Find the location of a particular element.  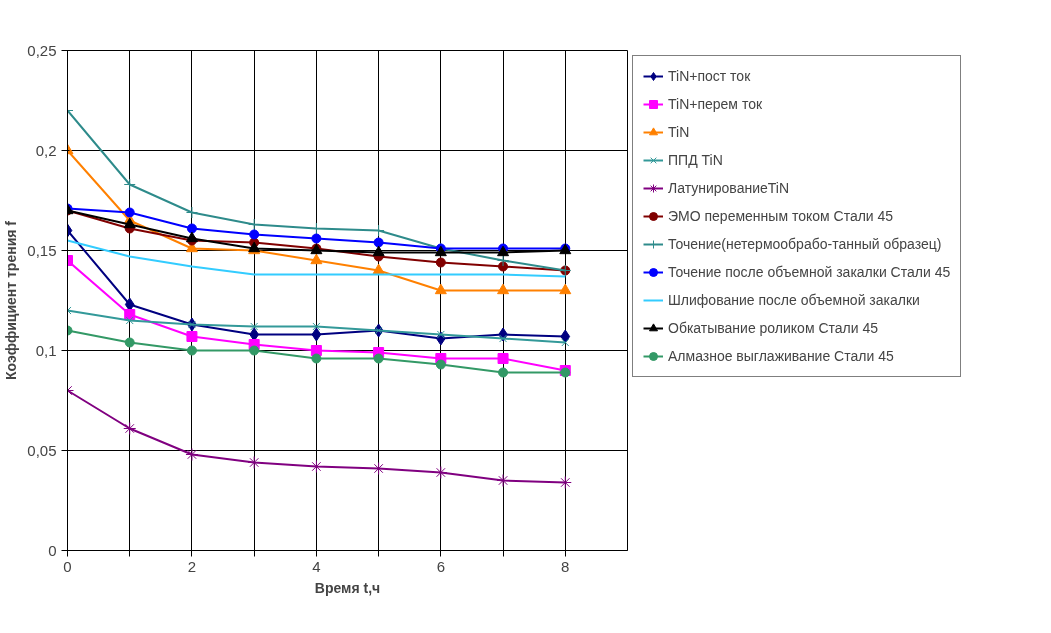

x-tick-label: 6 is located at coordinates (441, 566).